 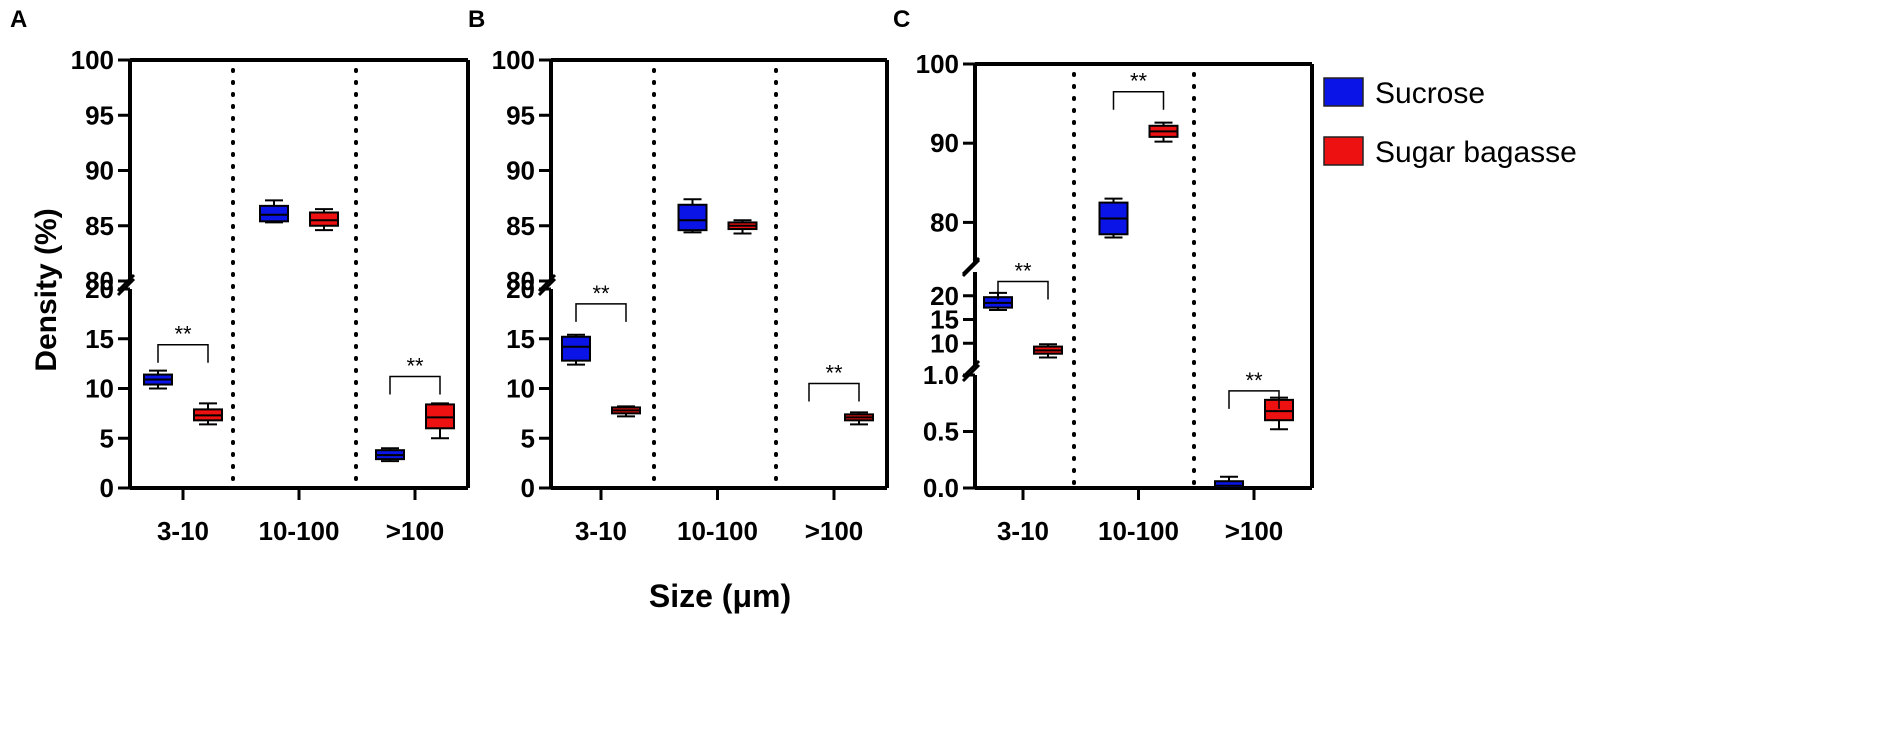 I want to click on y-tick-label: 0.0, so click(x=941, y=488).